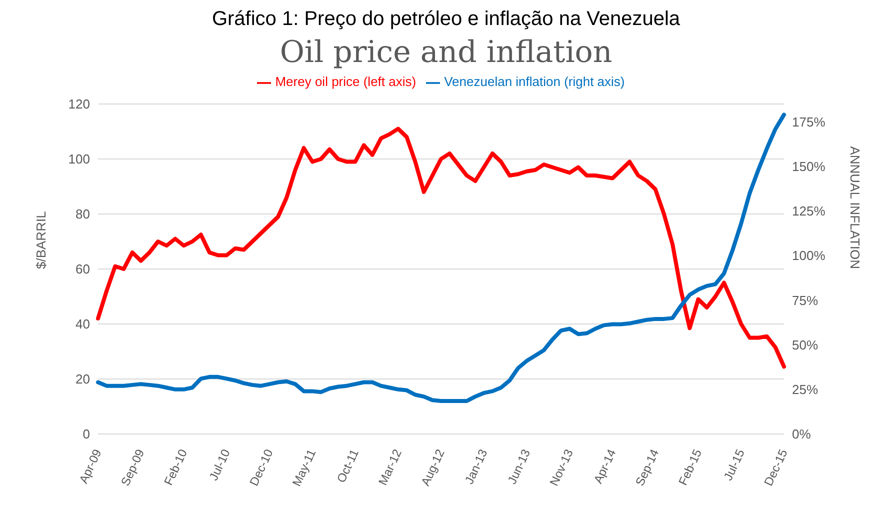 The width and height of the screenshot is (892, 525). I want to click on y2-tick-label: 0%, so click(802, 434).